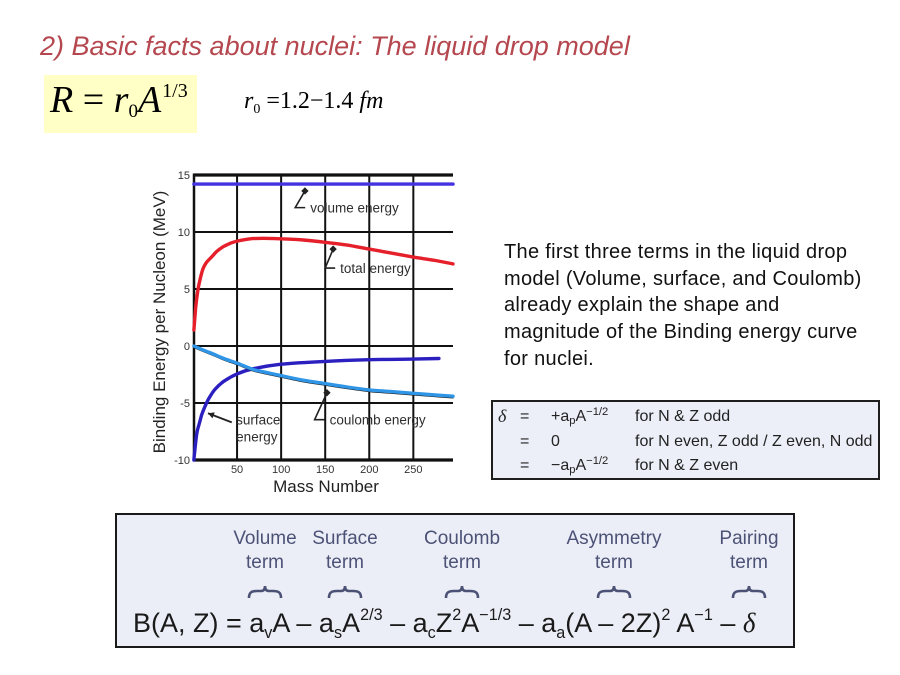 The width and height of the screenshot is (900, 675). What do you see at coordinates (184, 233) in the screenshot?
I see `y-tick-label: 10` at bounding box center [184, 233].